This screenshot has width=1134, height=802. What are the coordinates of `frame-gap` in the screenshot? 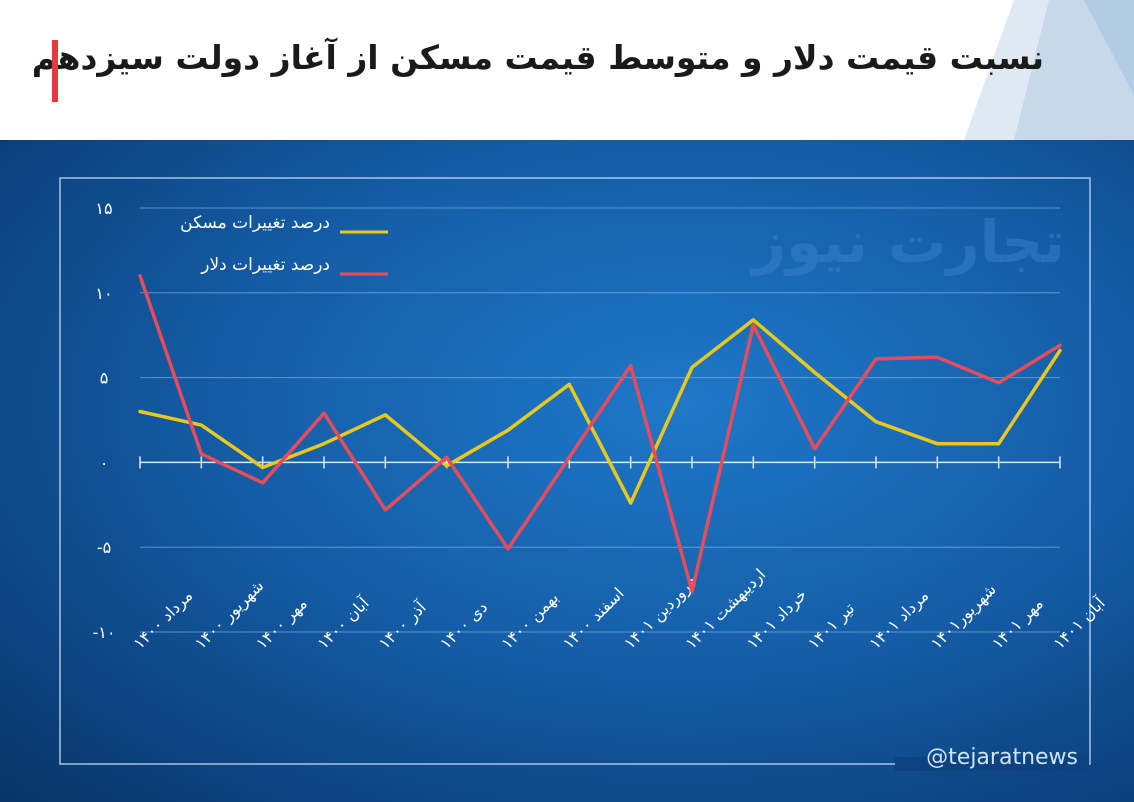 It's located at (992, 764).